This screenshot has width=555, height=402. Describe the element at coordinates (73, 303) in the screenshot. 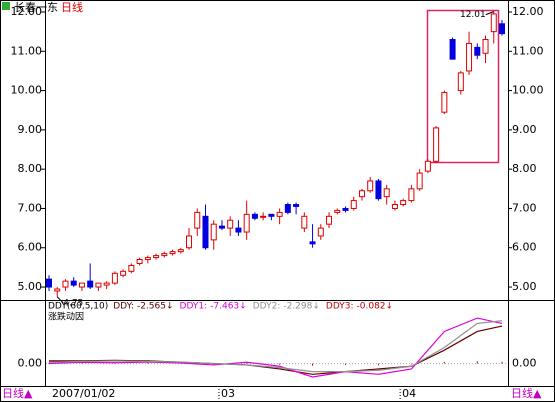

I see `annotation-low: 4.75` at that location.